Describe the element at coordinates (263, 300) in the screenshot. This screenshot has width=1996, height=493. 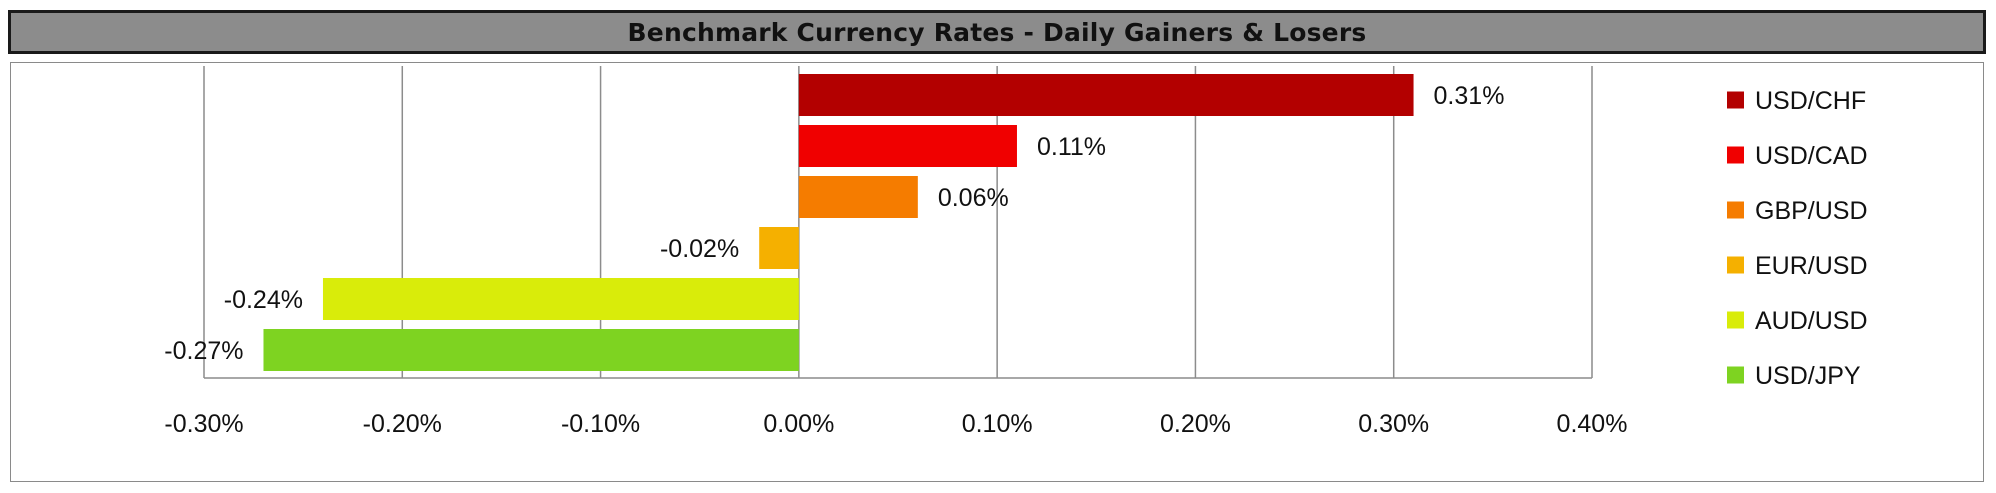
I see `data-label: -0.24%` at that location.